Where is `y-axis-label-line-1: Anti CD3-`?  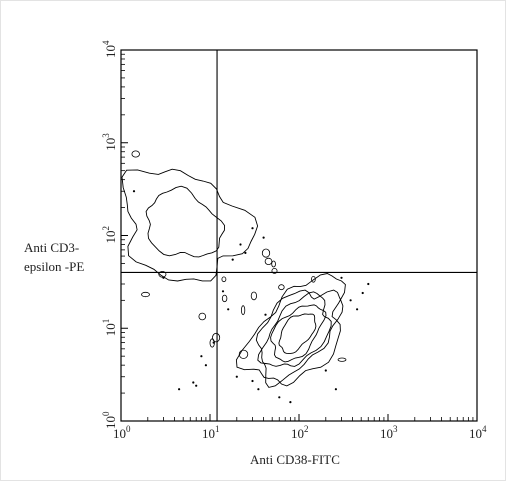 y-axis-label-line-1: Anti CD3- is located at coordinates (52, 247).